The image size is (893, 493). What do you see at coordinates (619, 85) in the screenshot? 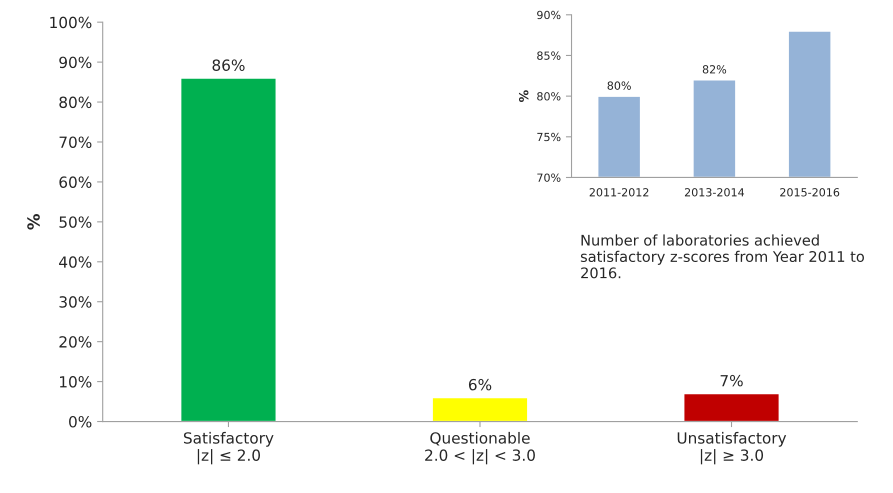
I see `data-label: 80%` at bounding box center [619, 85].